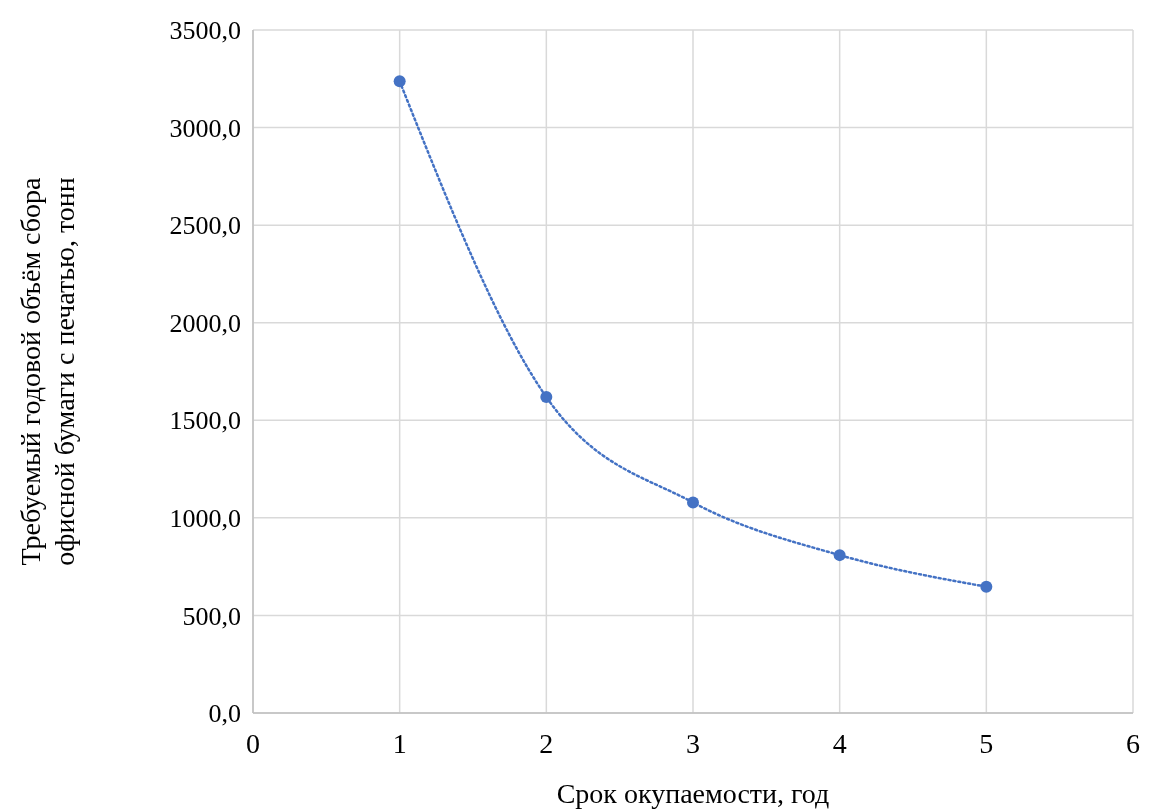 The height and width of the screenshot is (811, 1150). What do you see at coordinates (224, 714) in the screenshot?
I see `y-tick-label: 0,0` at bounding box center [224, 714].